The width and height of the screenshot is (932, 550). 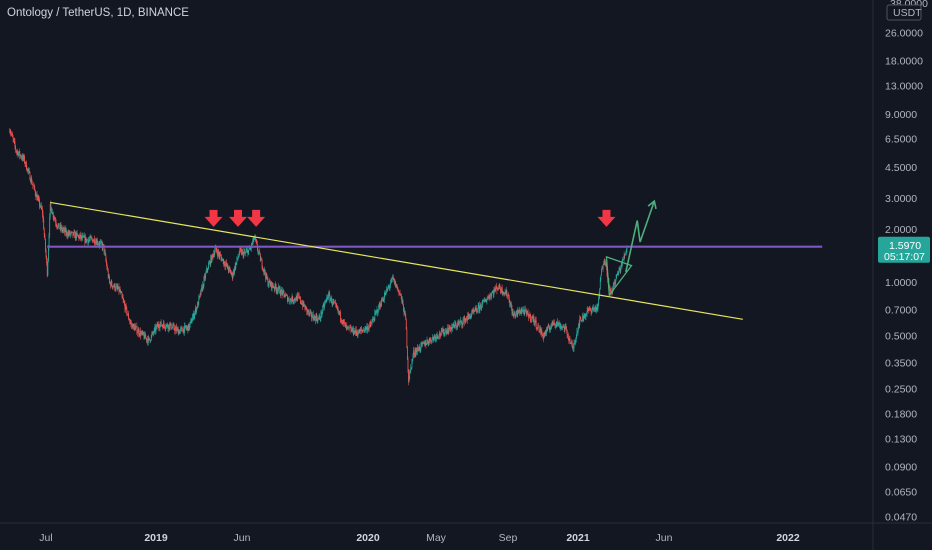 What do you see at coordinates (619, 276) in the screenshot?
I see `triangle-pattern` at bounding box center [619, 276].